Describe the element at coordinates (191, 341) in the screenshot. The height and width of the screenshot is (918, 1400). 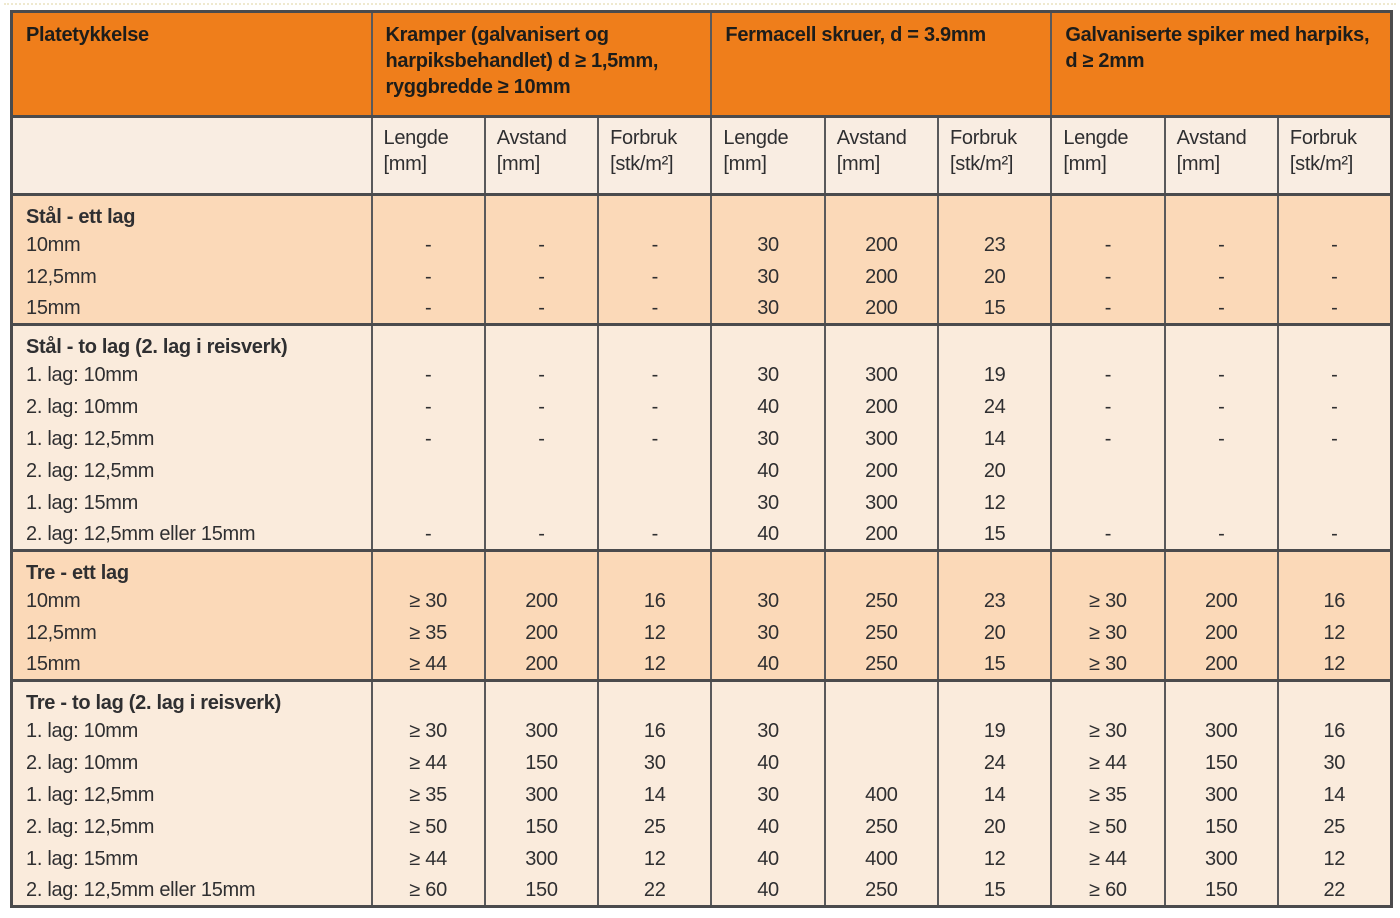
I see `section-title: Stål - to lag (2. lag i reisverk)` at that location.